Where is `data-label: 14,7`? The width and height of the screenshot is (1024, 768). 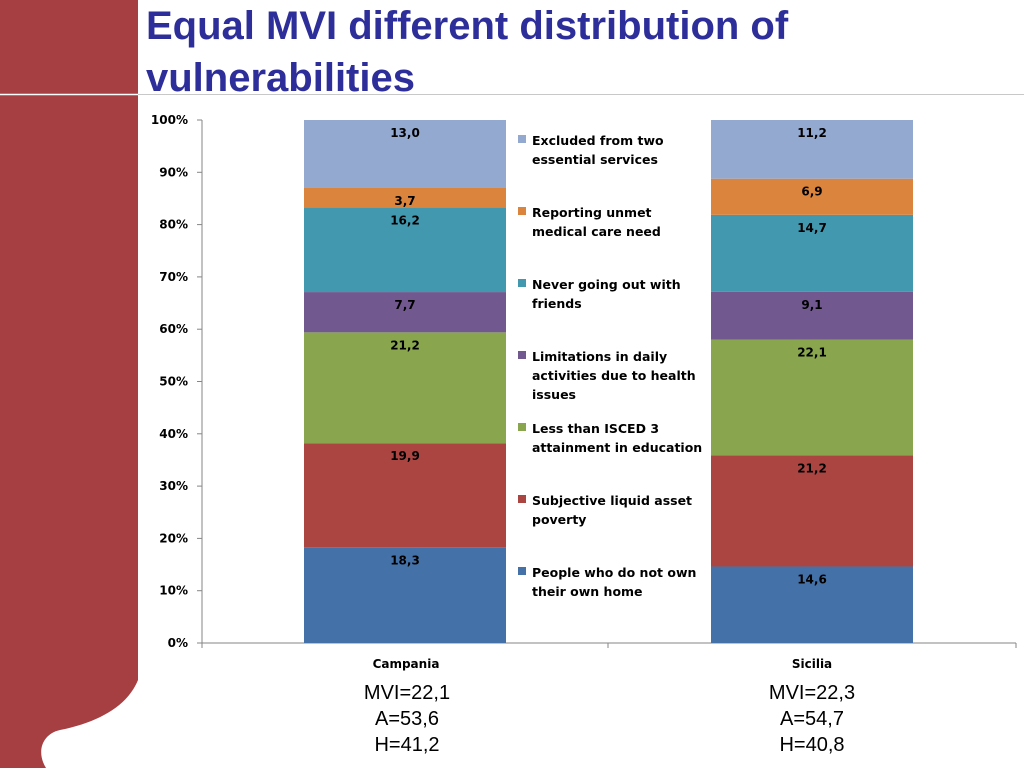 data-label: 14,7 is located at coordinates (812, 228).